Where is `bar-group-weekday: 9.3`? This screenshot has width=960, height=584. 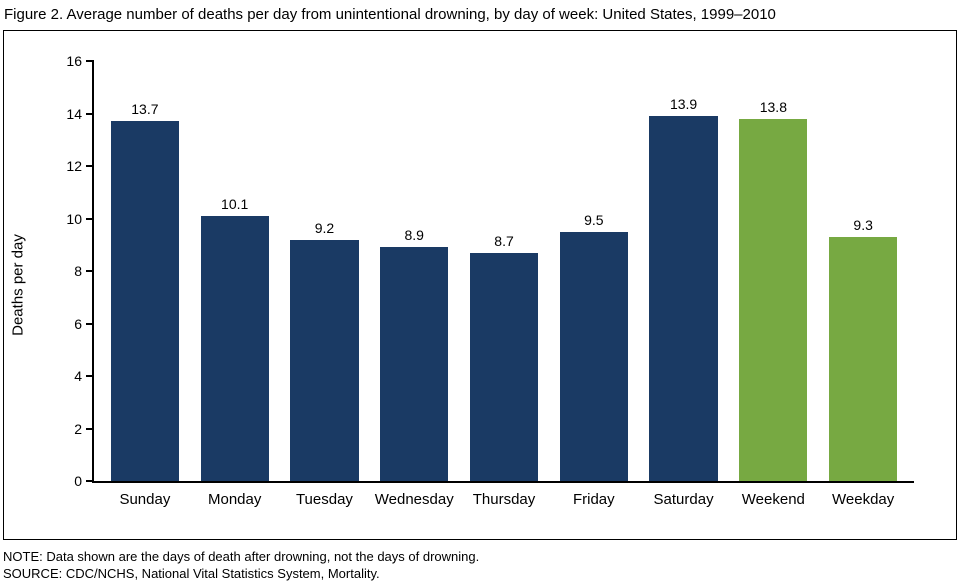 bar-group-weekday: 9.3 is located at coordinates (863, 271).